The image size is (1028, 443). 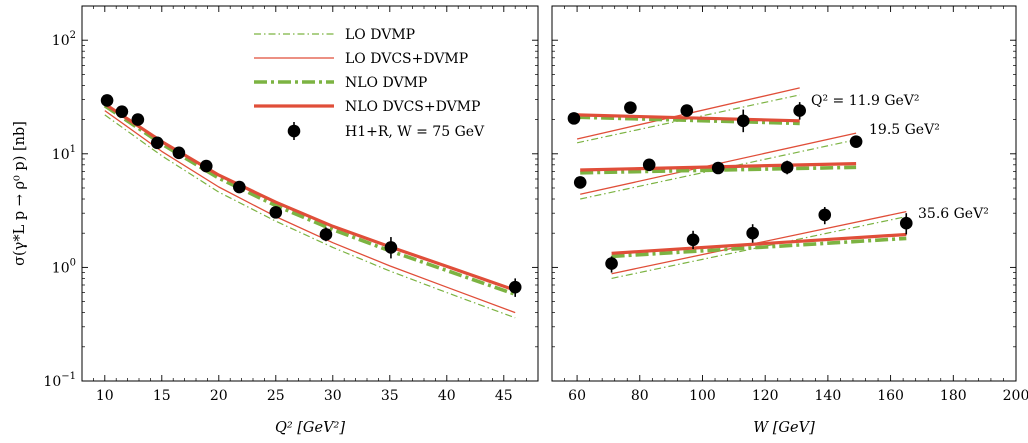 I want to click on x-tick-label: 25, so click(x=276, y=396).